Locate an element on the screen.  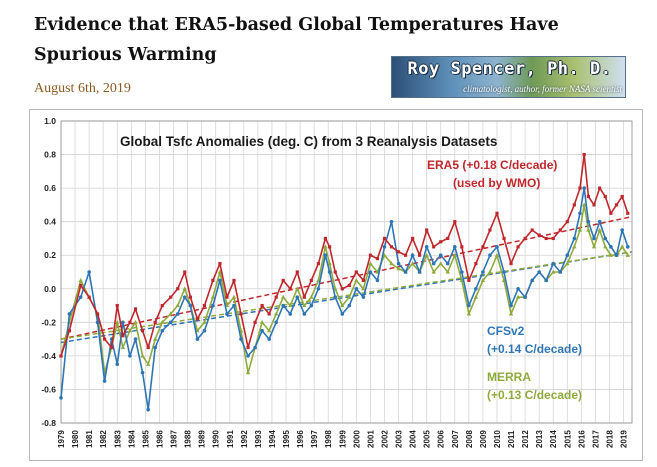
x-tick-label: 1995 is located at coordinates (286, 439).